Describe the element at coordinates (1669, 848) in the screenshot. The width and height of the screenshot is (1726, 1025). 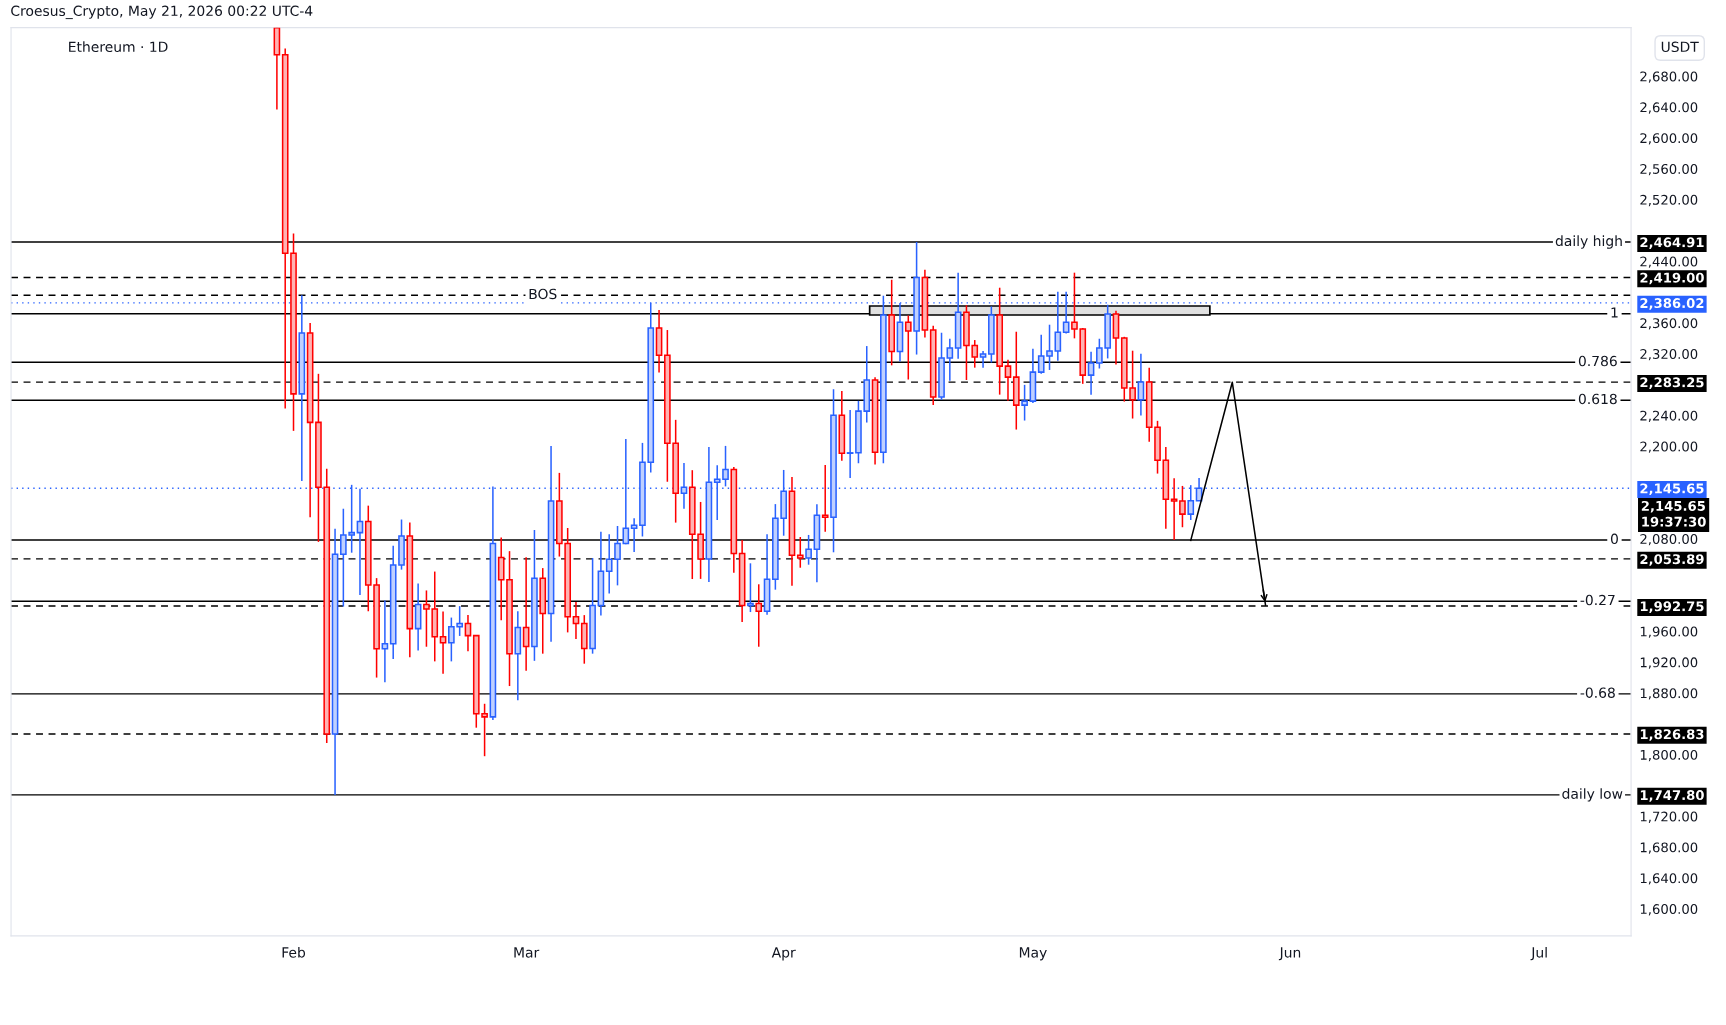
I see `y-tick-label: 1,680.00` at that location.